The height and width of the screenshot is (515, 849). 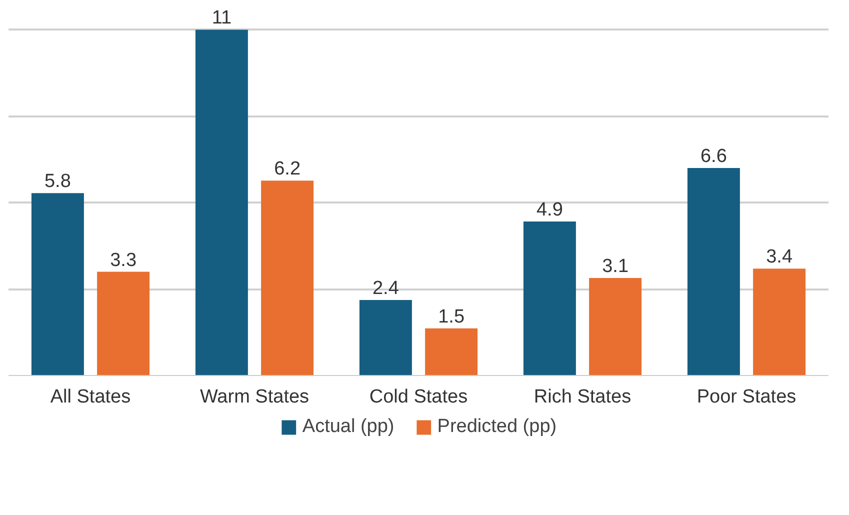 I want to click on data-label: 4.9, so click(x=549, y=209).